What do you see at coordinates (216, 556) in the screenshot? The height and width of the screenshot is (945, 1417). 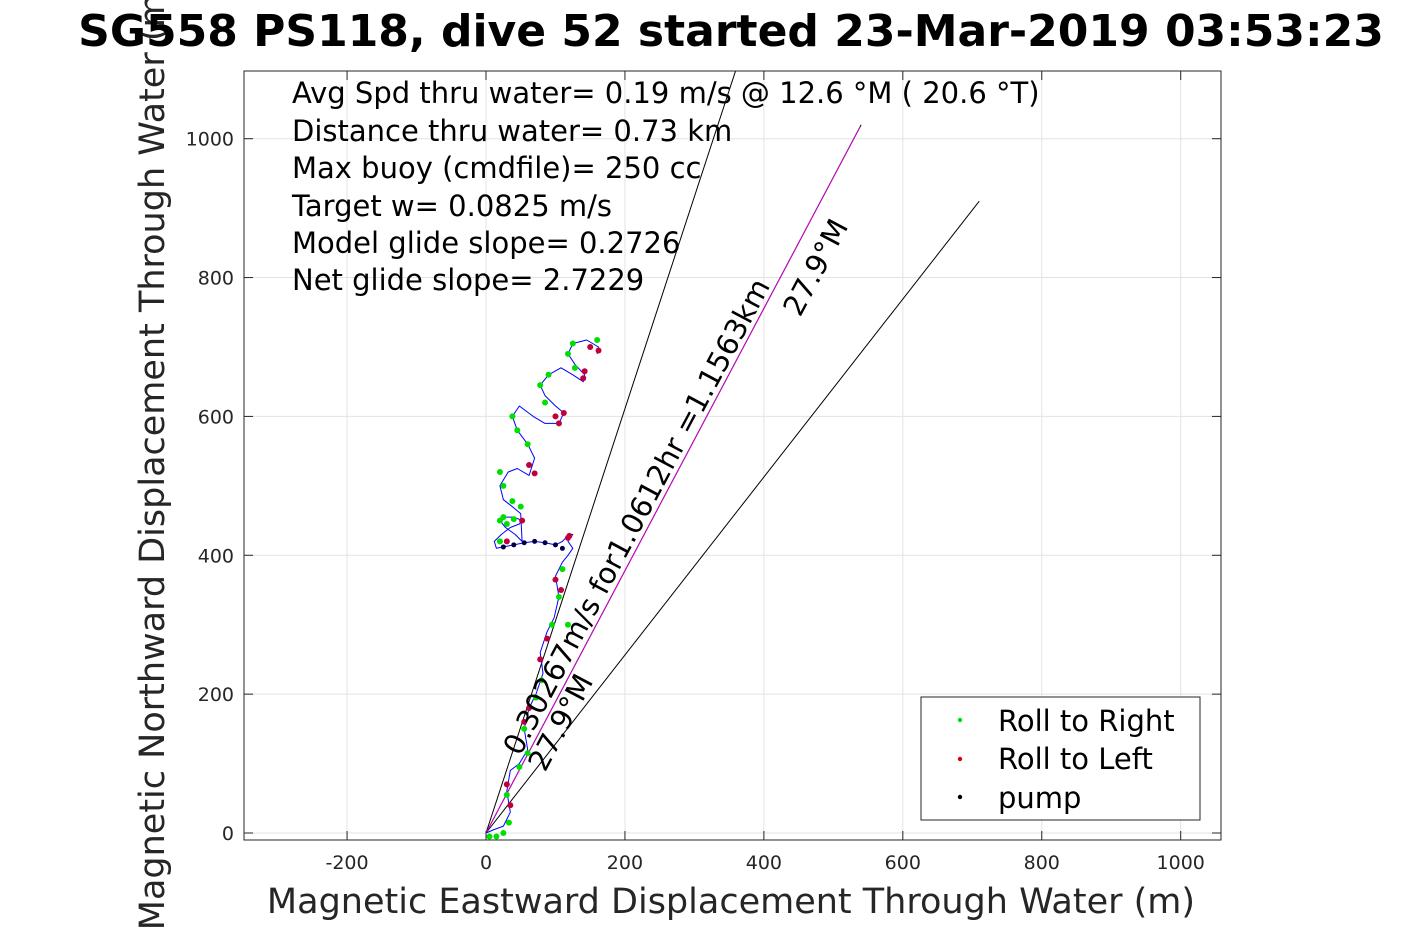 I see `y-tick-label: 400` at bounding box center [216, 556].